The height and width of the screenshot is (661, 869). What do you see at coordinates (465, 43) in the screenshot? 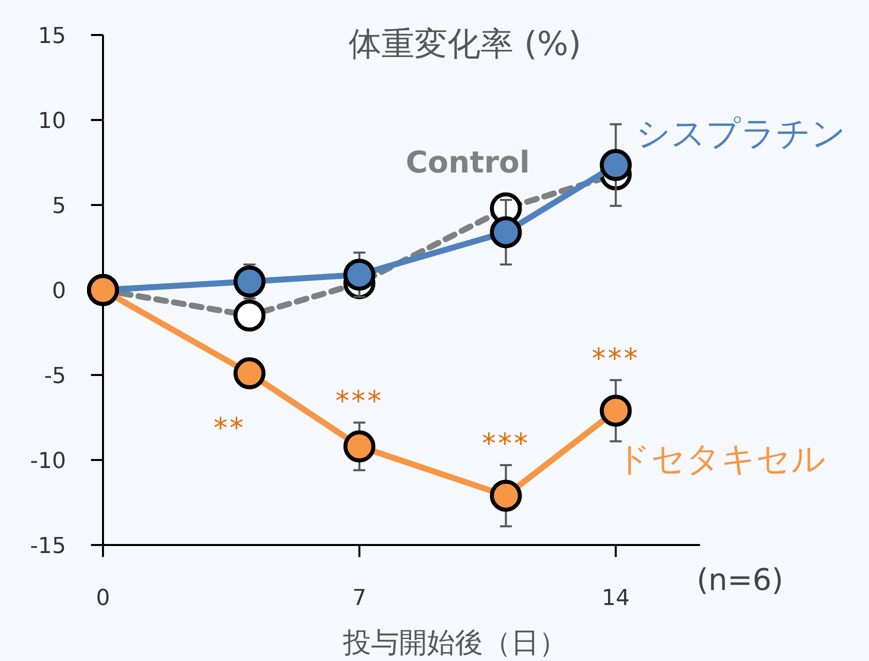
I see `chart-title: 体重変化率 (%)` at bounding box center [465, 43].